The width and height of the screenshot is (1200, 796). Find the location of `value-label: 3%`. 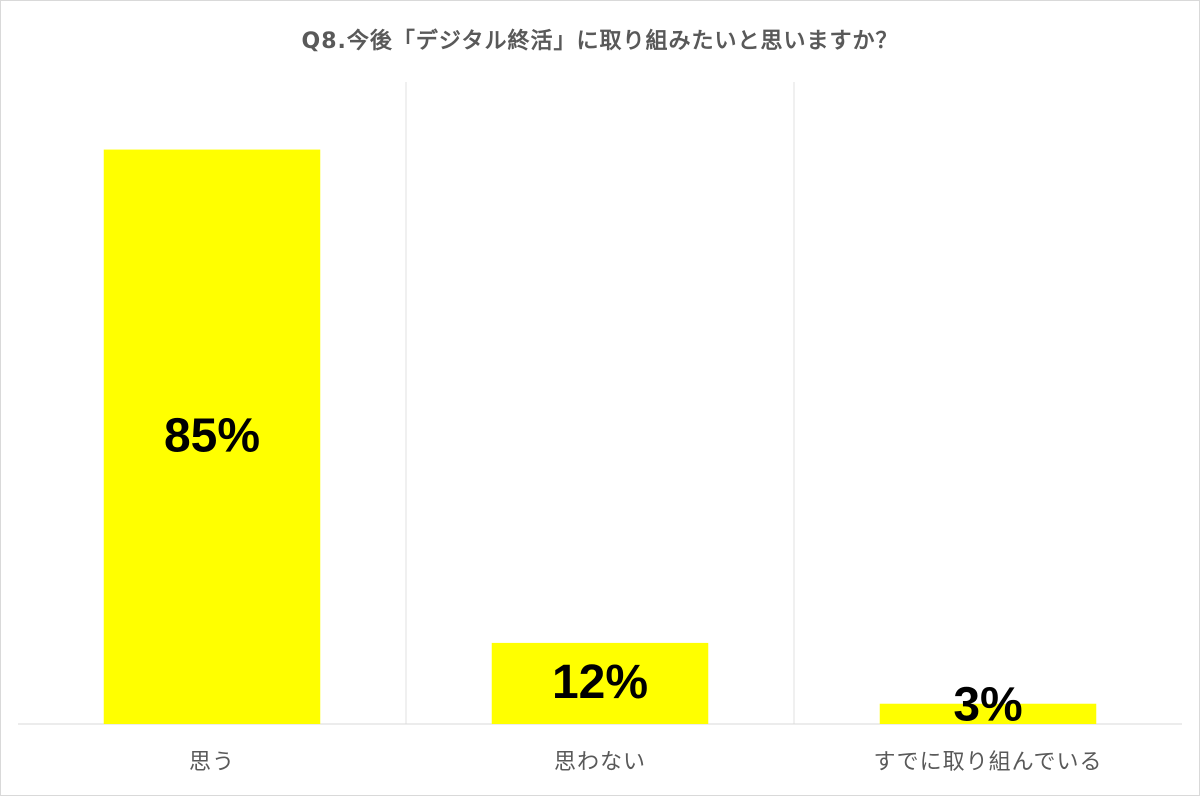

value-label: 3% is located at coordinates (987, 705).